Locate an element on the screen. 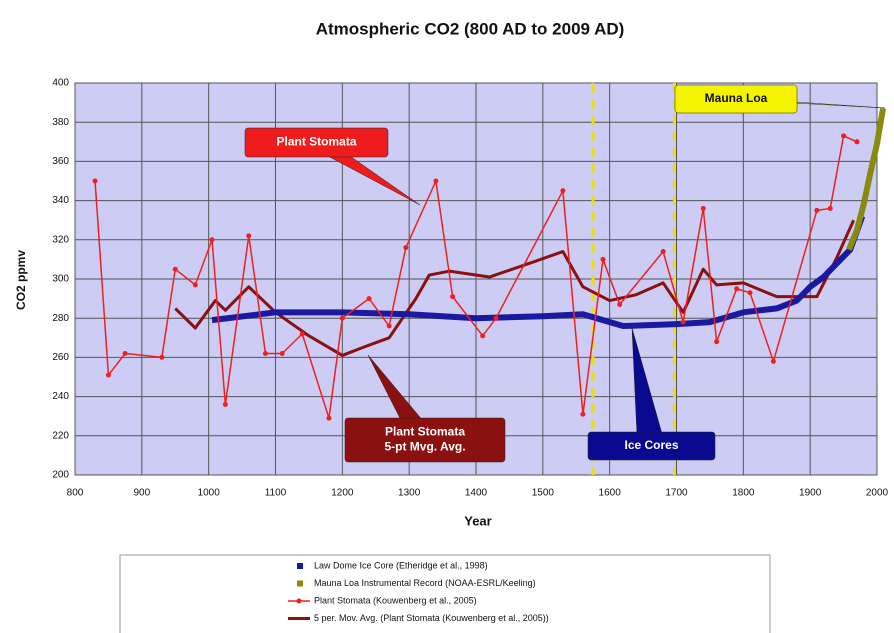 The image size is (894, 633). chart-title: Atmospheric CO2 (800 AD to 2009 AD) is located at coordinates (470, 28).